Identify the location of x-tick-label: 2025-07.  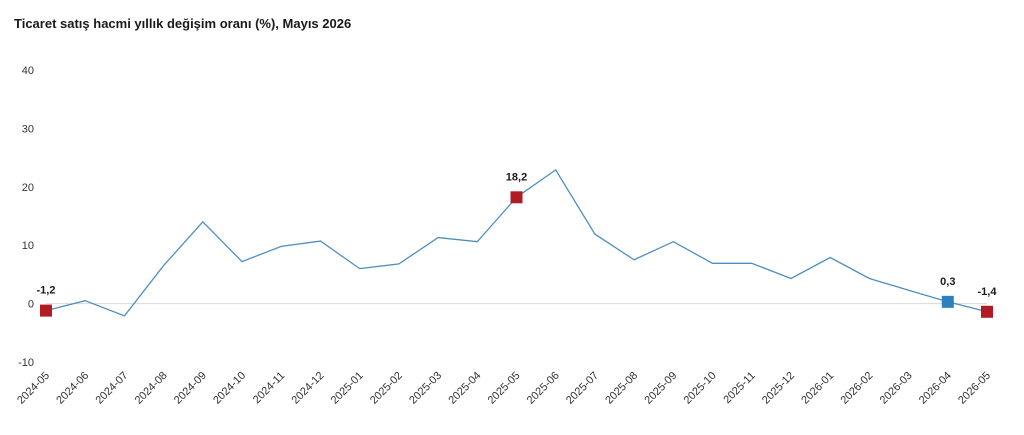
(582, 388).